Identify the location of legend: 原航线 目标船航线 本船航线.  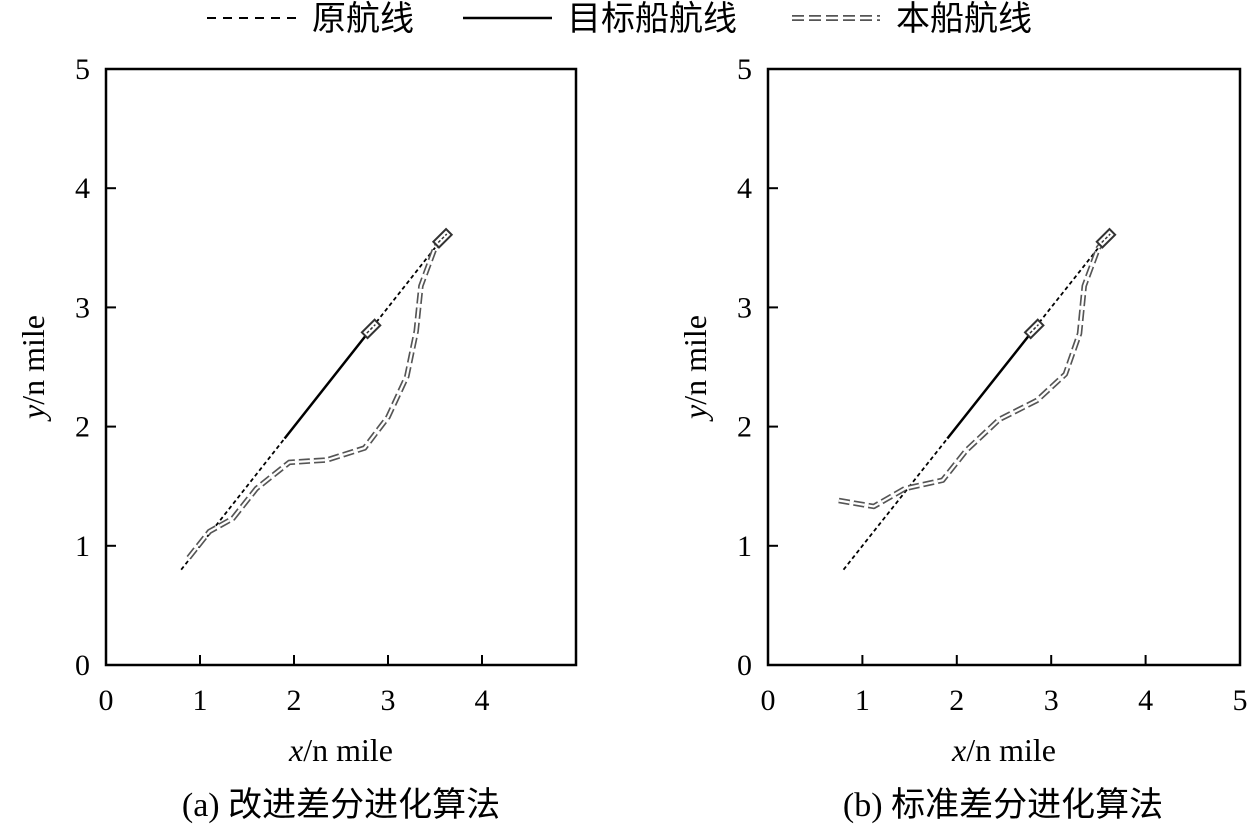
(619, 19).